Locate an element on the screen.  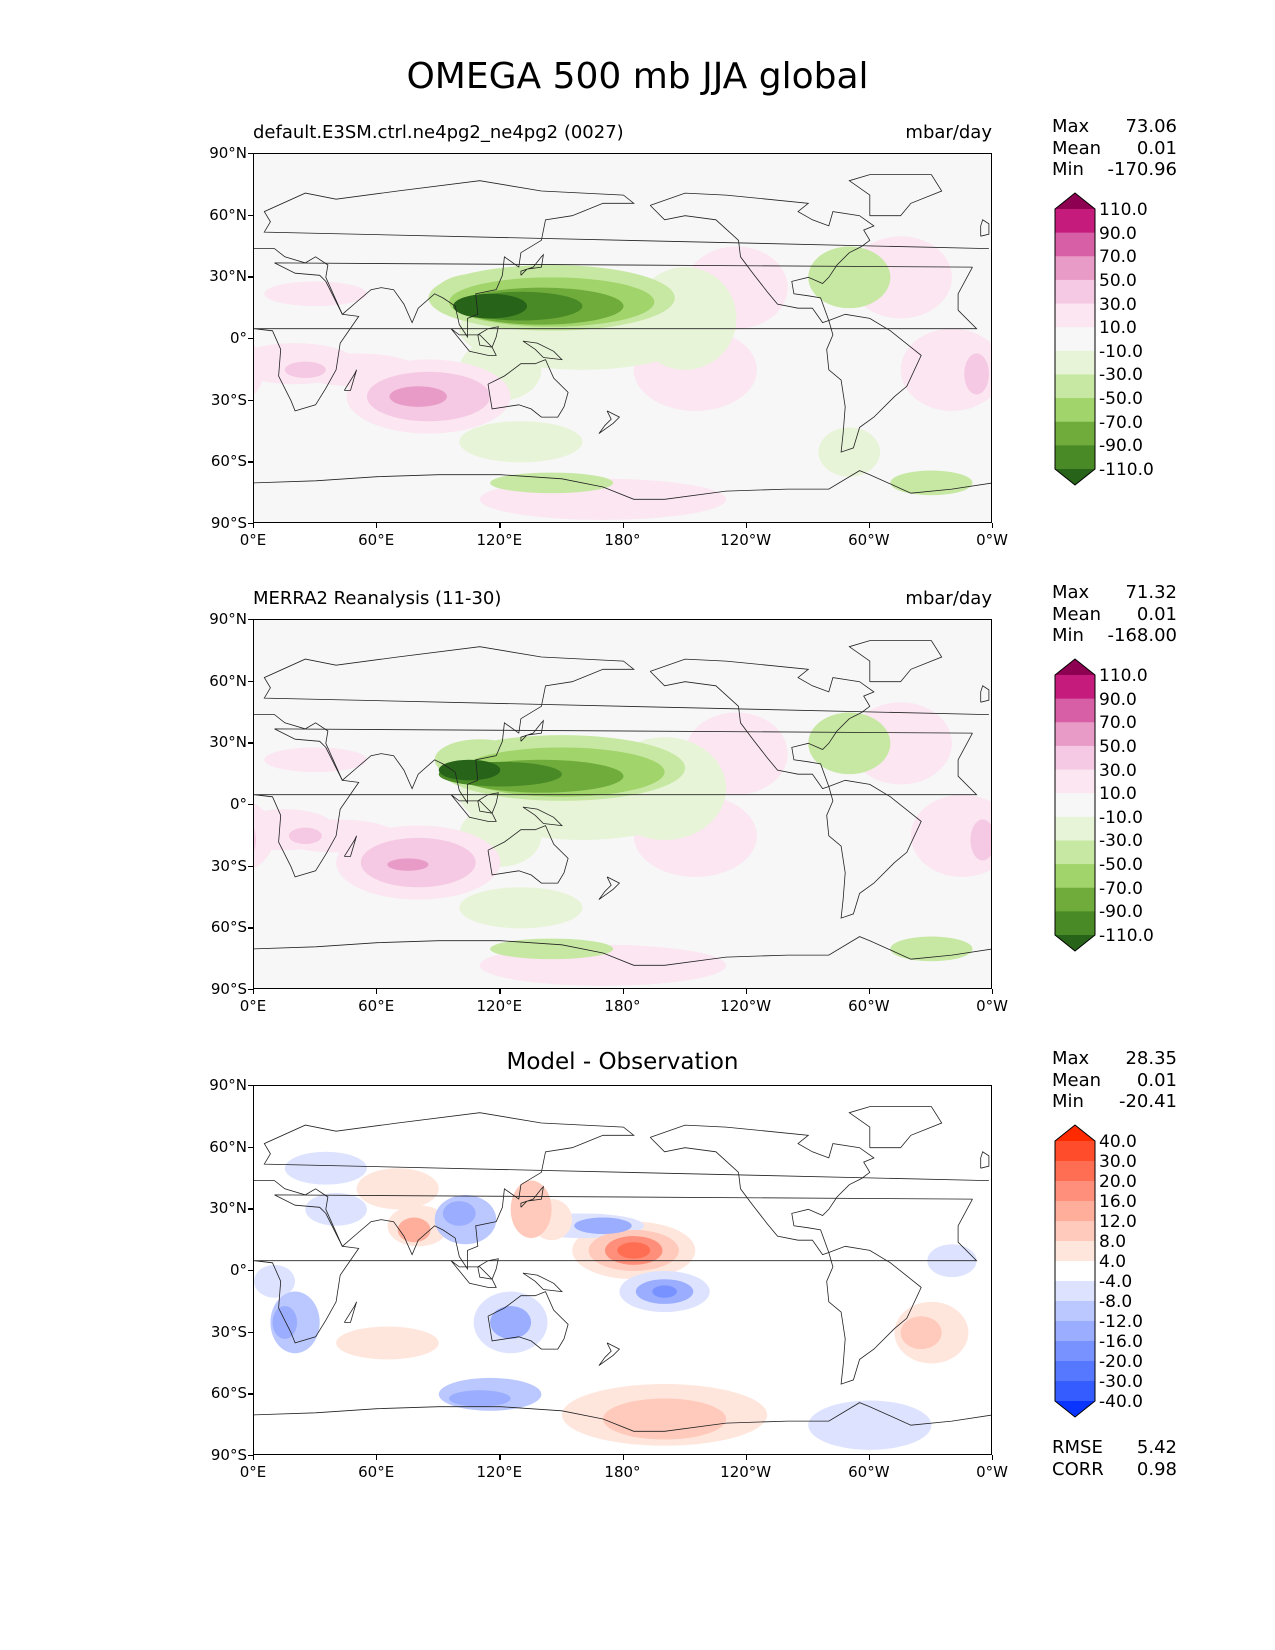
stat-value: -168.00 is located at coordinates (1142, 635).